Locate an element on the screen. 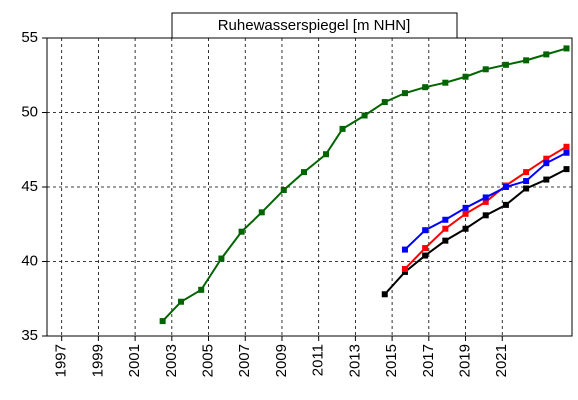 This screenshot has width=578, height=400. x-tick-label: 2019 is located at coordinates (465, 360).